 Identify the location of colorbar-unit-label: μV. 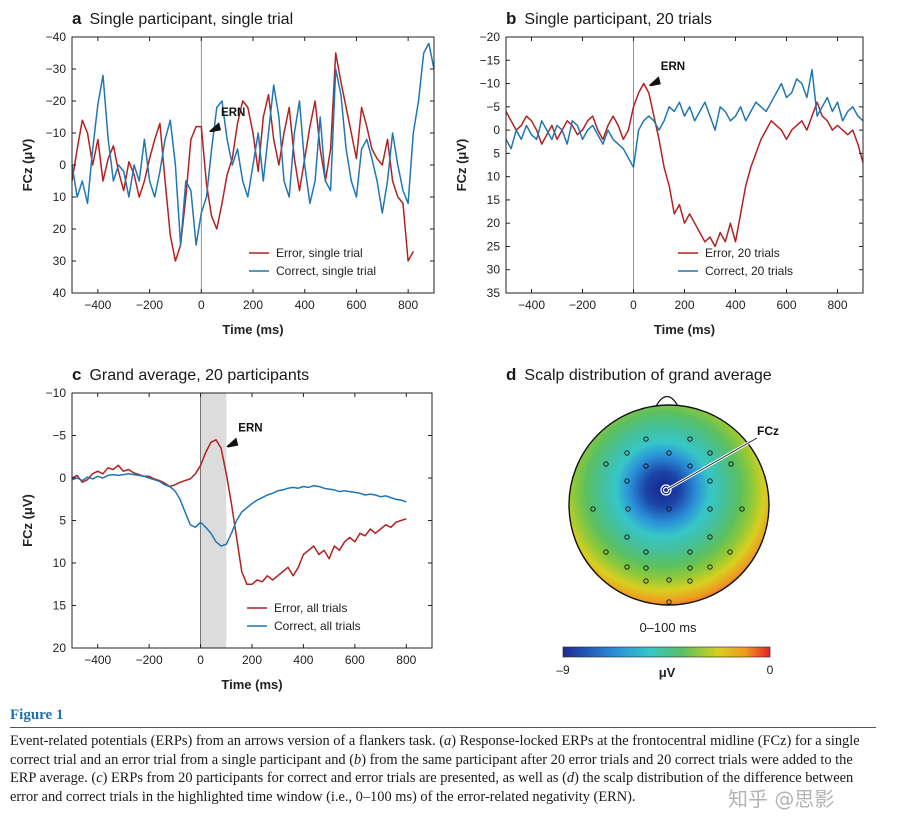
(667, 672).